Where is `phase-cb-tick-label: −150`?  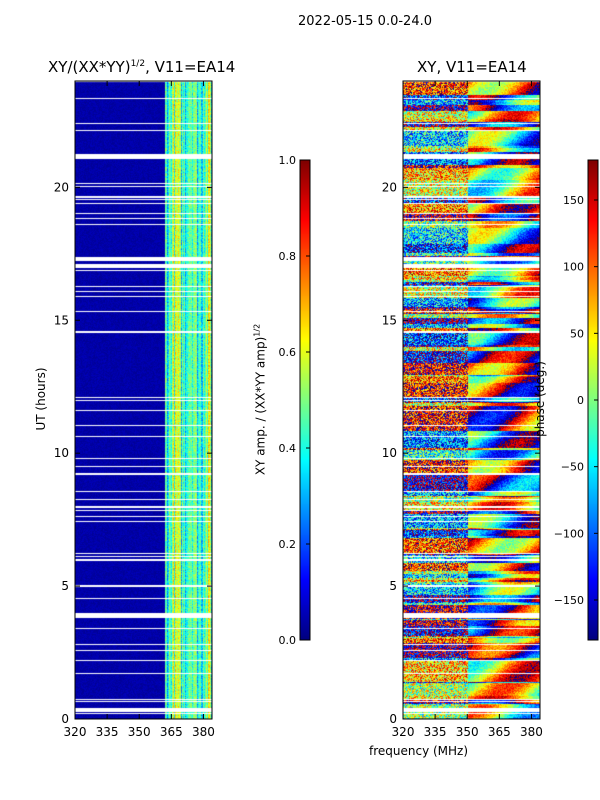
phase-cb-tick-label: −150 is located at coordinates (569, 600).